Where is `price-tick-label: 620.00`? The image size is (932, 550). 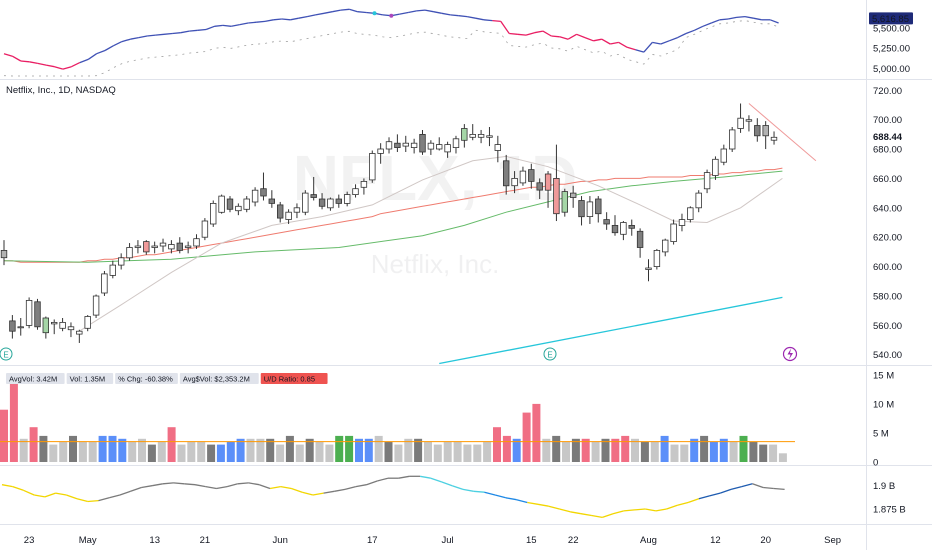 price-tick-label: 620.00 is located at coordinates (887, 238).